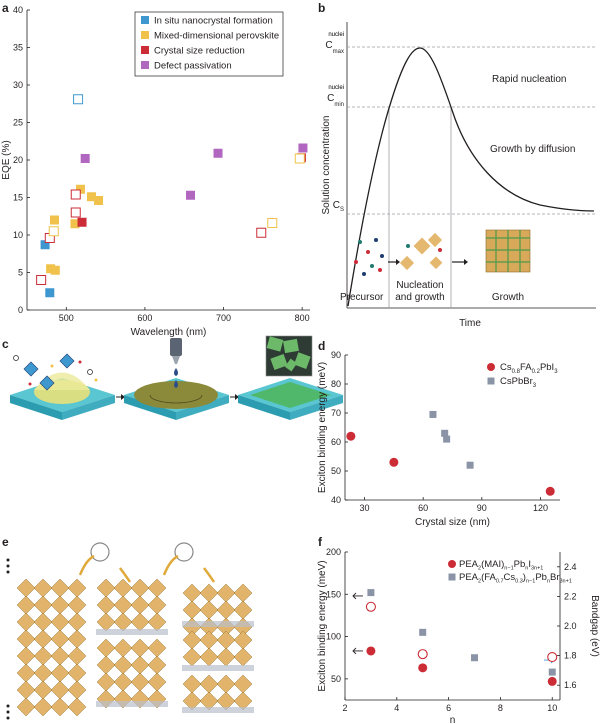 The height and width of the screenshot is (724, 600). Describe the element at coordinates (321, 346) in the screenshot. I see `panel-label-d: d` at that location.